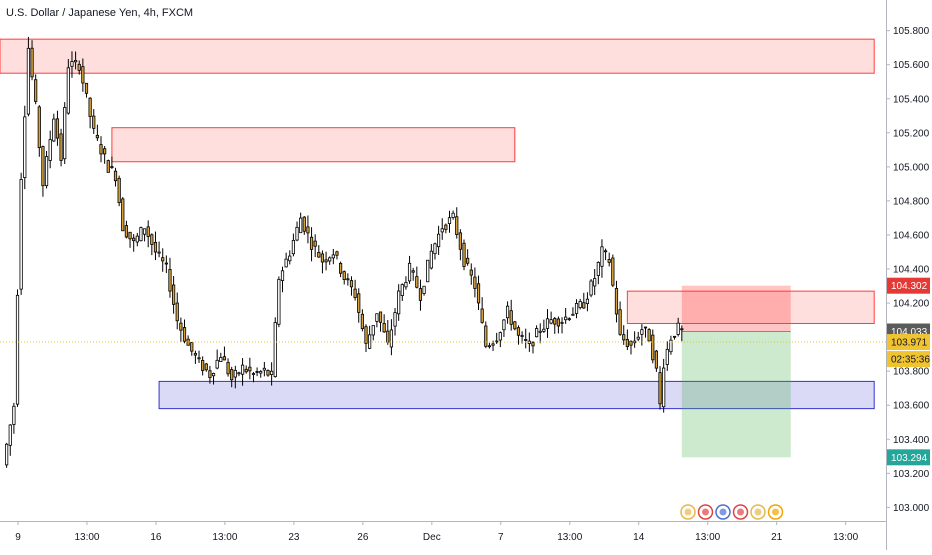 This screenshot has height=555, width=932. I want to click on position-target-area, so click(736, 394).